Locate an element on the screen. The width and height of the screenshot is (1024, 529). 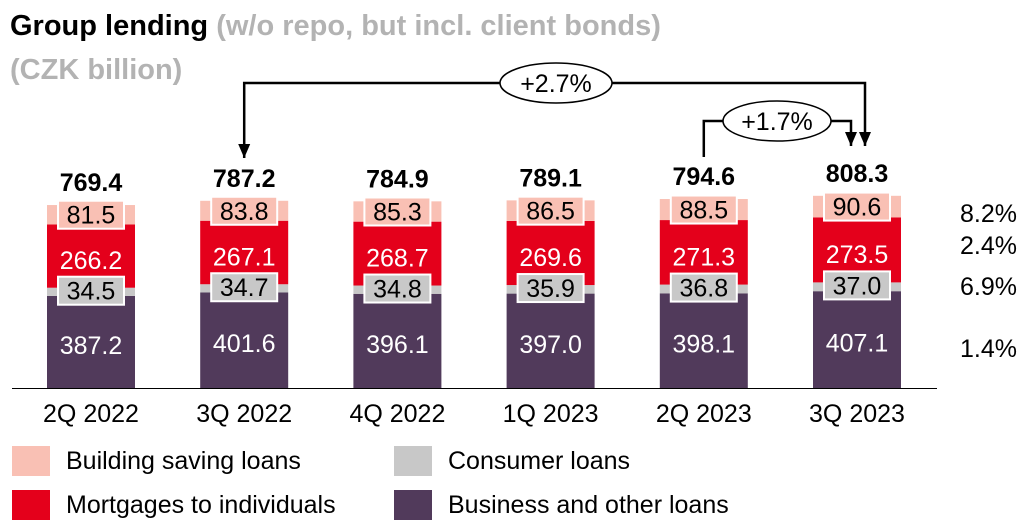
value-label-consumer: 34.5 is located at coordinates (91, 292).